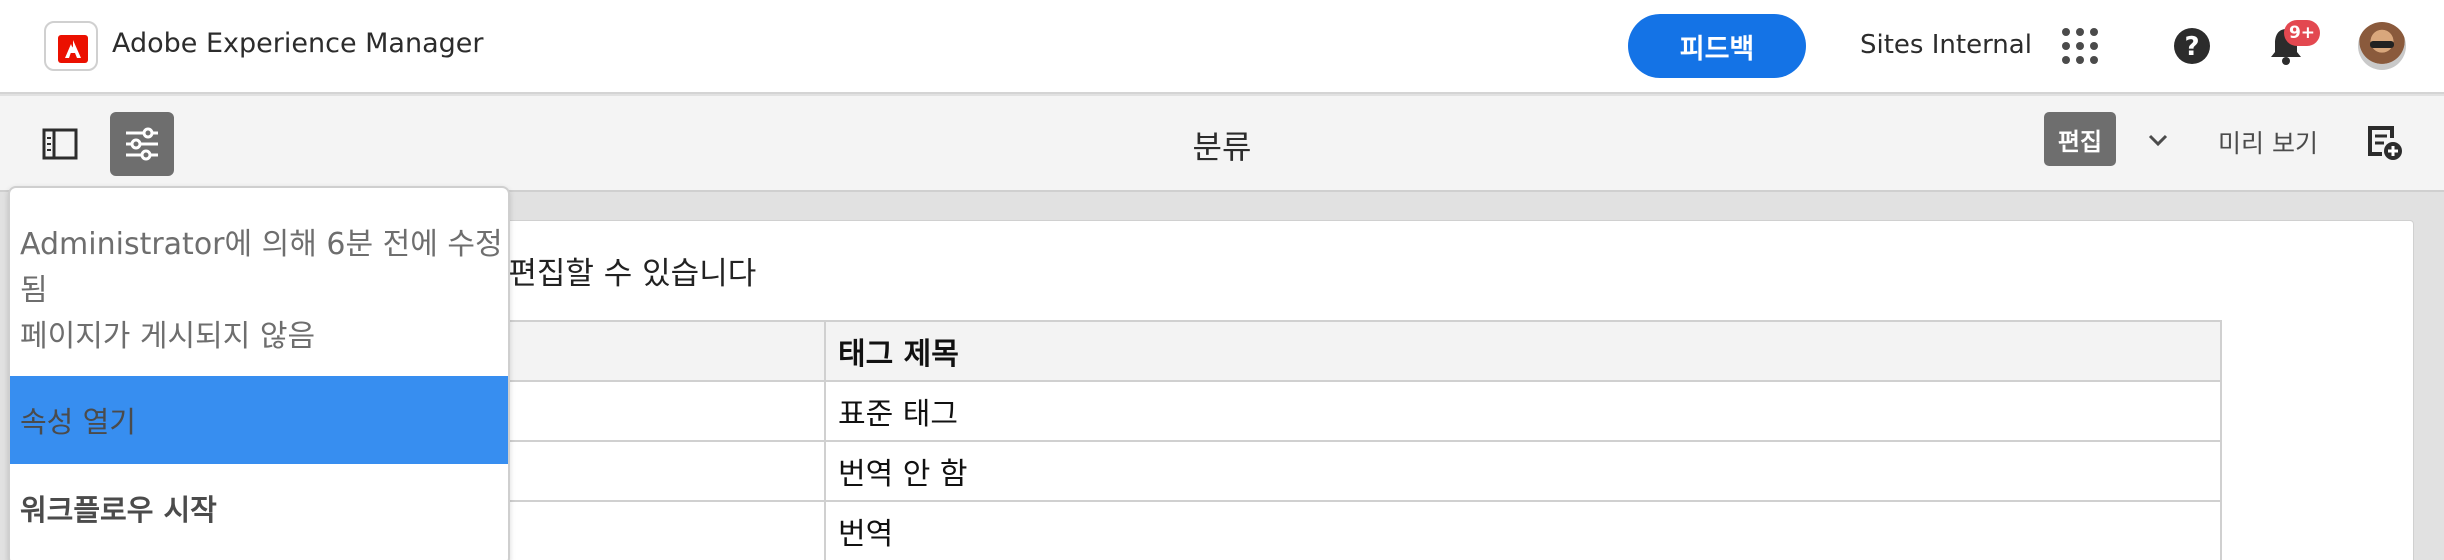 The height and width of the screenshot is (560, 2444). Describe the element at coordinates (118, 510) in the screenshot. I see `menu-item-start-workflow: 워크플로우 시작` at that location.